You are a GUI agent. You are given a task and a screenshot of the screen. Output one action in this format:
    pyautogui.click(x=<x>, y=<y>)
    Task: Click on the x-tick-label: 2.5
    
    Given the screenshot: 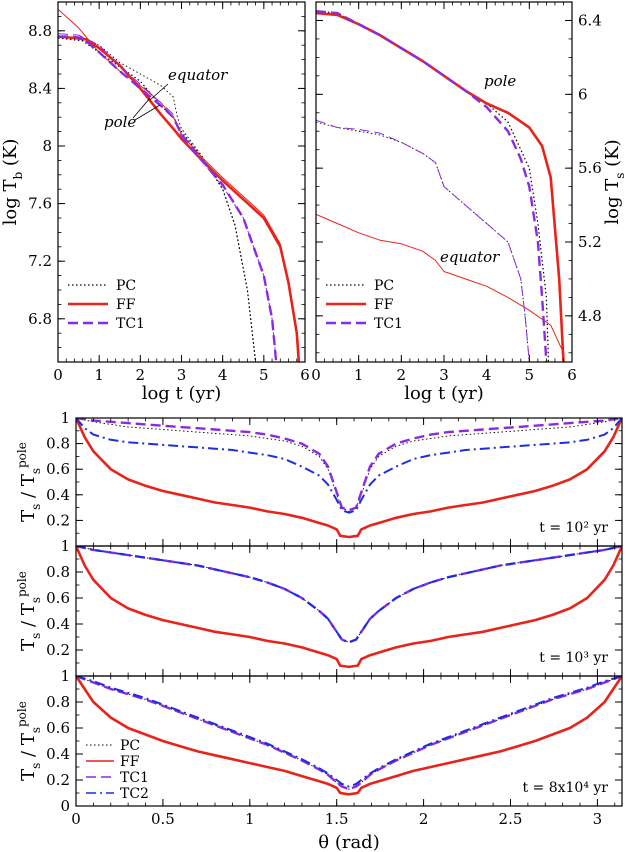 What is the action you would take?
    pyautogui.click(x=511, y=819)
    